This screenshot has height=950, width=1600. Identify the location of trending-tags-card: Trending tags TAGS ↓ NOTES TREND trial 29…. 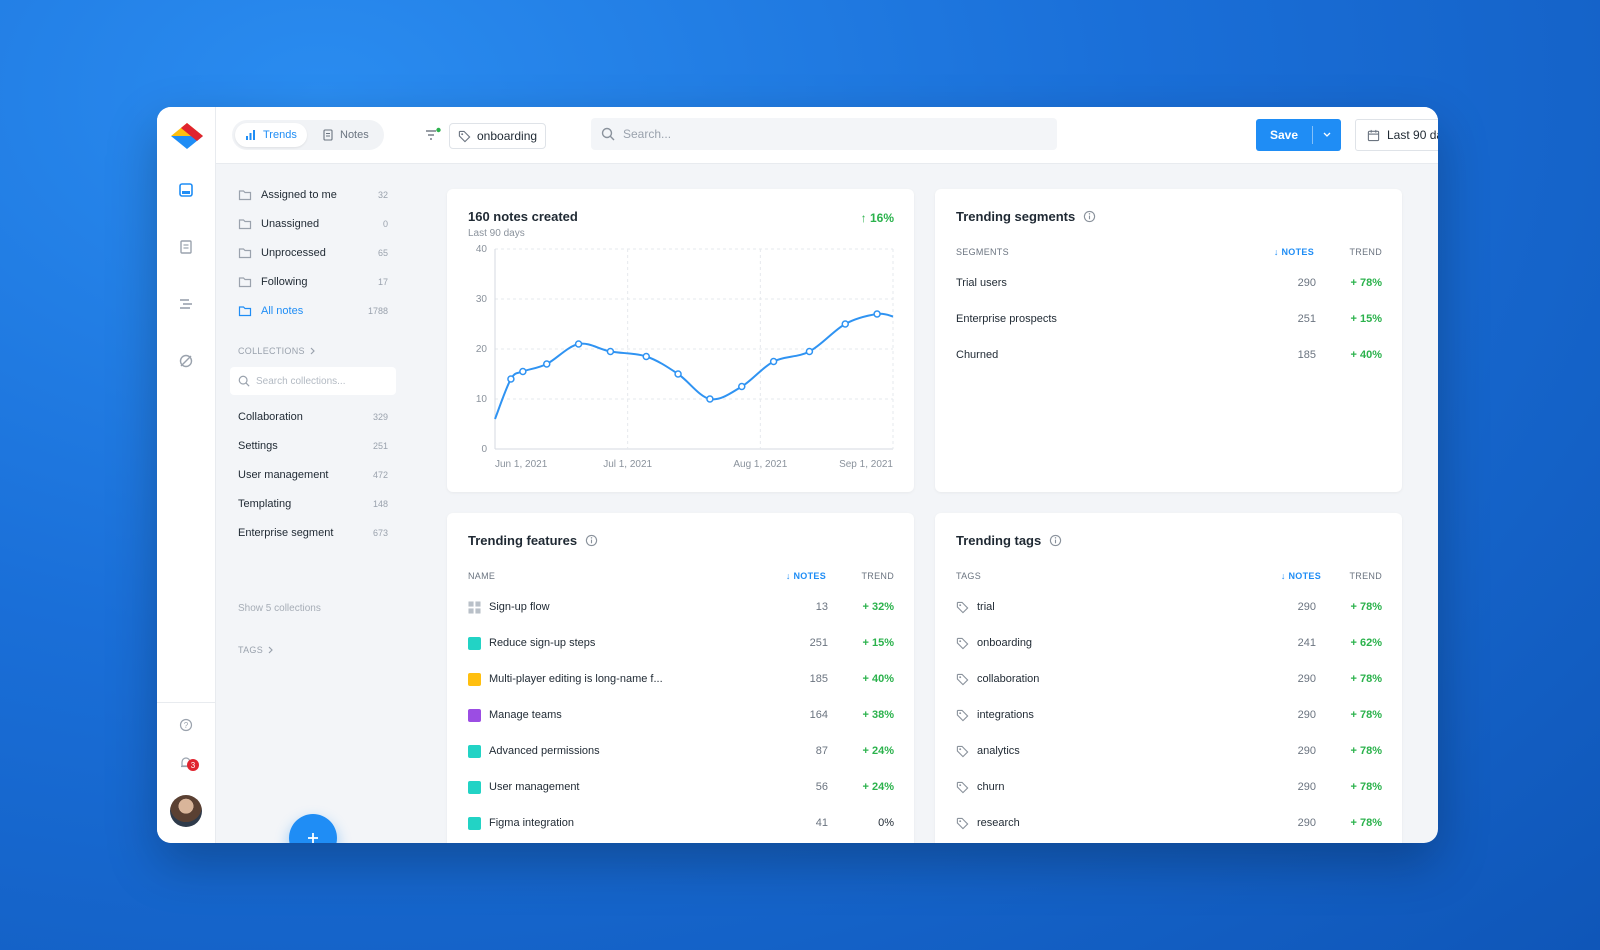
(1168, 678).